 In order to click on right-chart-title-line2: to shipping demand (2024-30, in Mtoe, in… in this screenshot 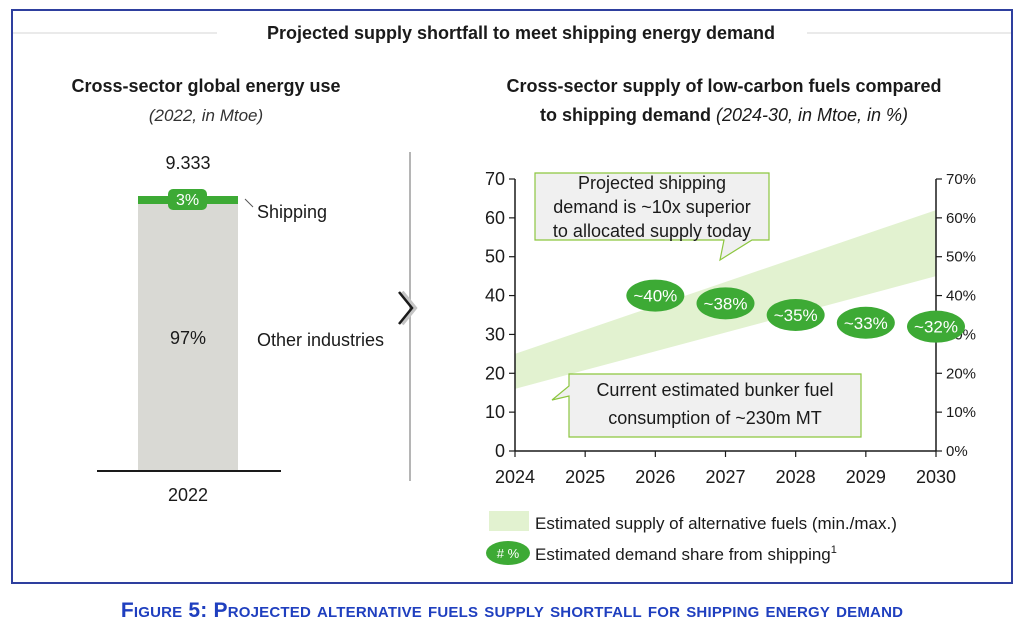, I will do `click(724, 115)`.